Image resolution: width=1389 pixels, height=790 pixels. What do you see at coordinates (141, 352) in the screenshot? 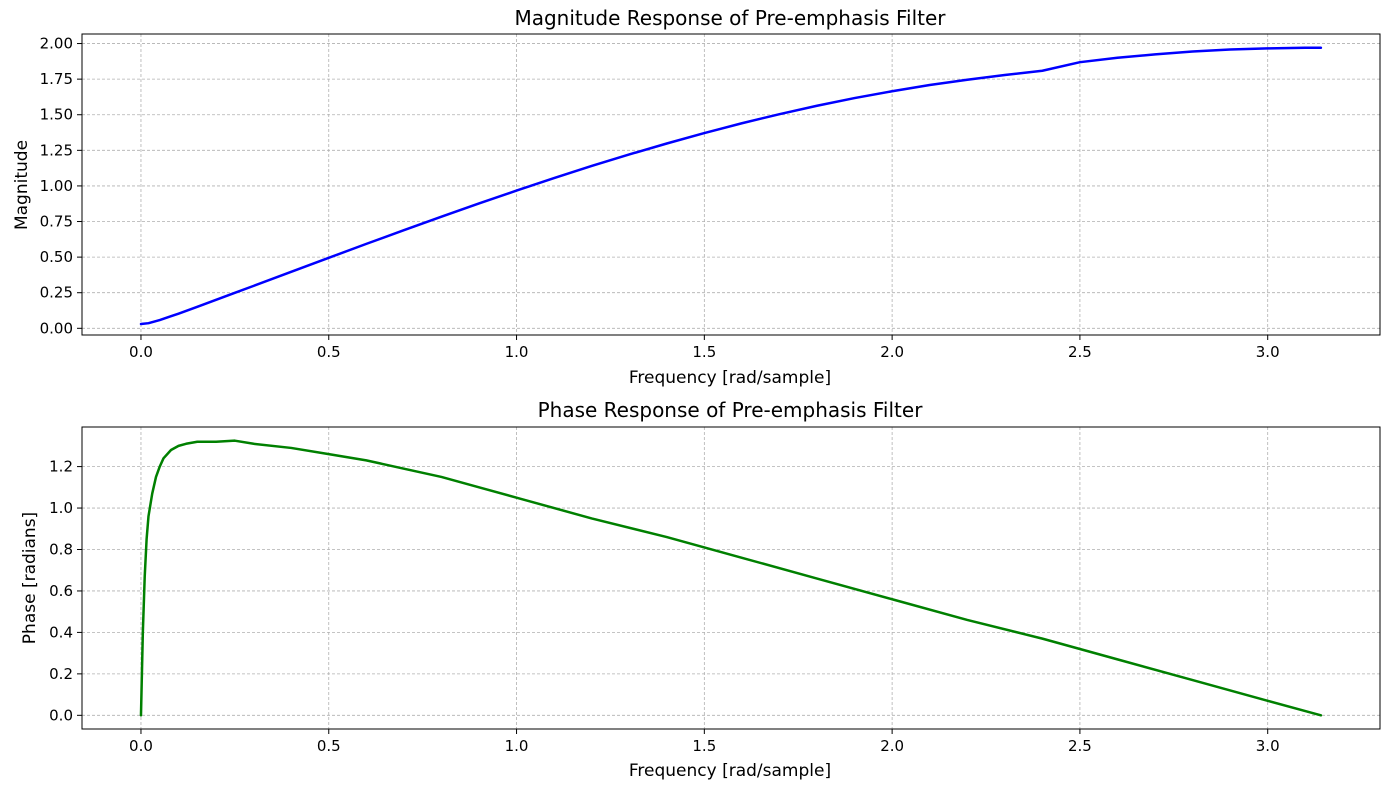
I see `magnitude-x-tick-label: 0.0` at bounding box center [141, 352].